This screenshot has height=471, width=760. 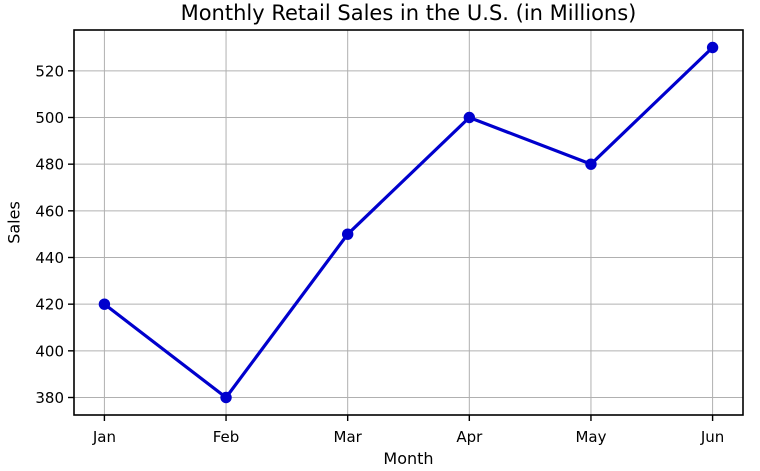 What do you see at coordinates (49, 118) in the screenshot?
I see `y-tick-label-500: 500` at bounding box center [49, 118].